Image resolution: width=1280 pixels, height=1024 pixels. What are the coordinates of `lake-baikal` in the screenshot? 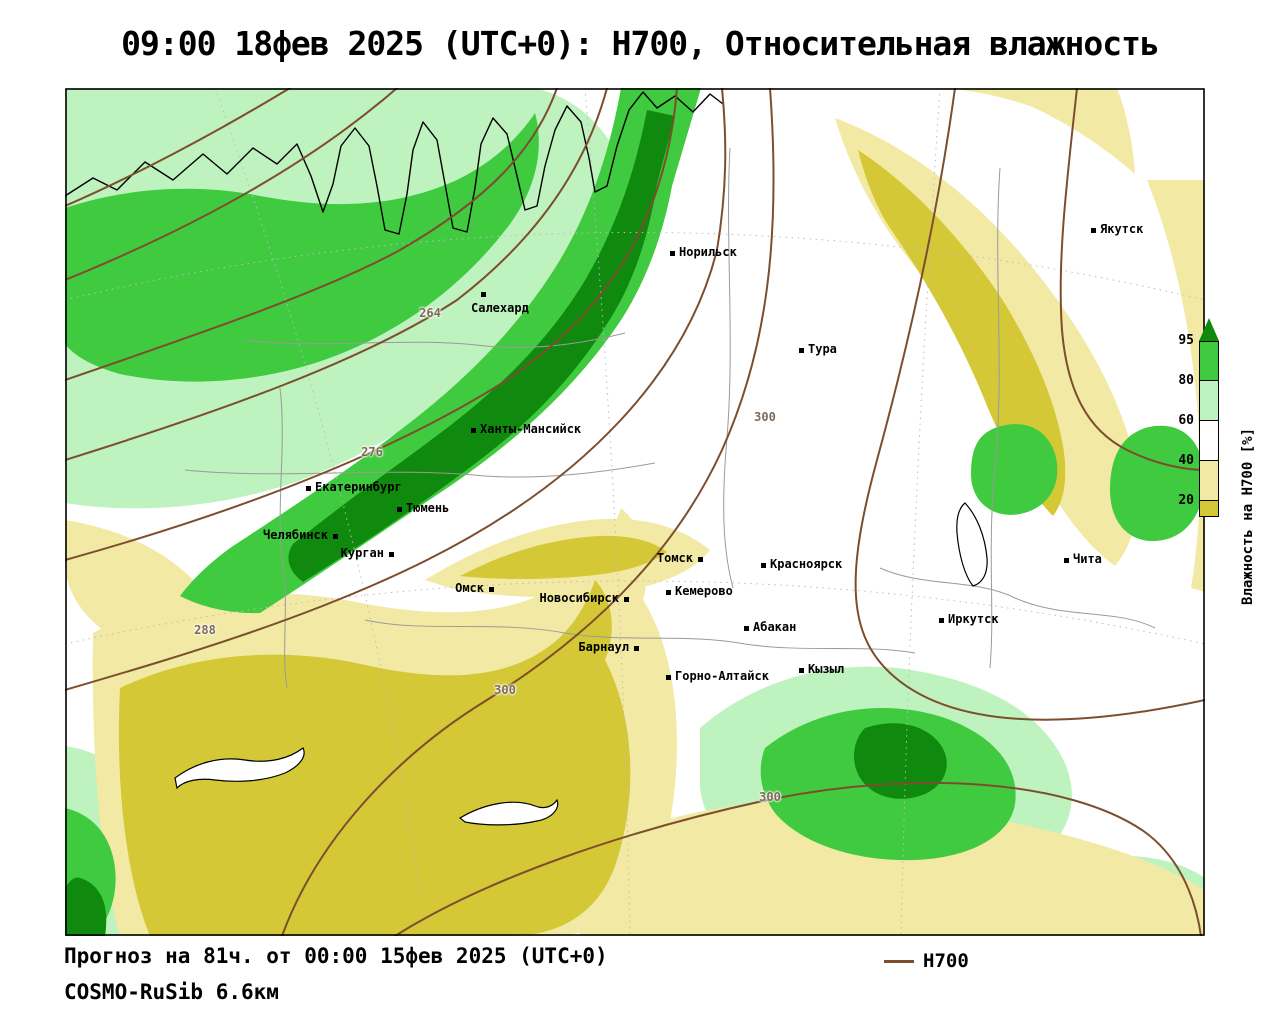 It's located at (972, 544).